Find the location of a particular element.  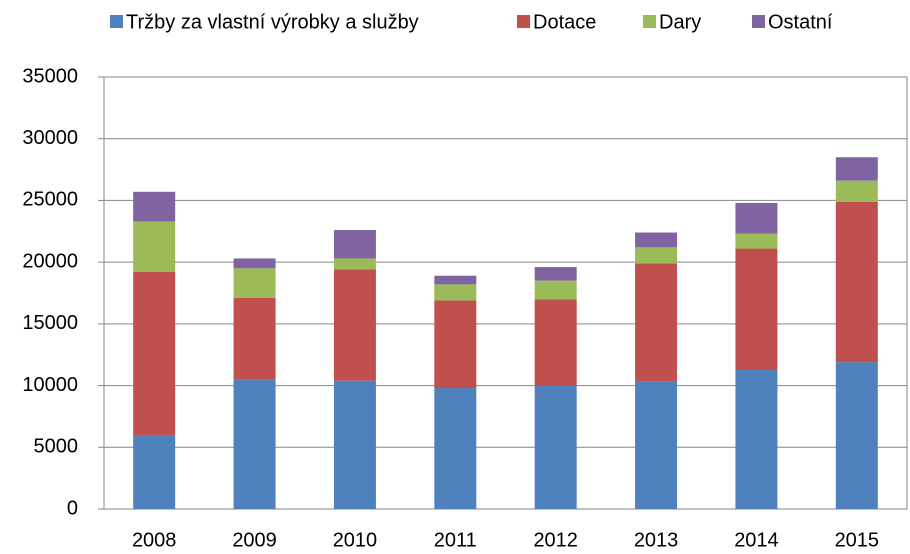

x-tick-label: 2014 is located at coordinates (756, 540).